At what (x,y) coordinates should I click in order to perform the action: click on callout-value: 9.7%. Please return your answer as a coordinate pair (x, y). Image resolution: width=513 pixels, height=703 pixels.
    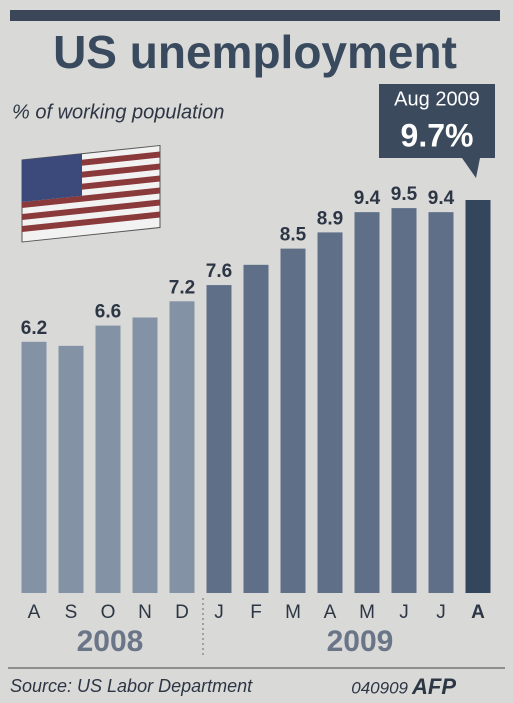
    Looking at the image, I should click on (437, 135).